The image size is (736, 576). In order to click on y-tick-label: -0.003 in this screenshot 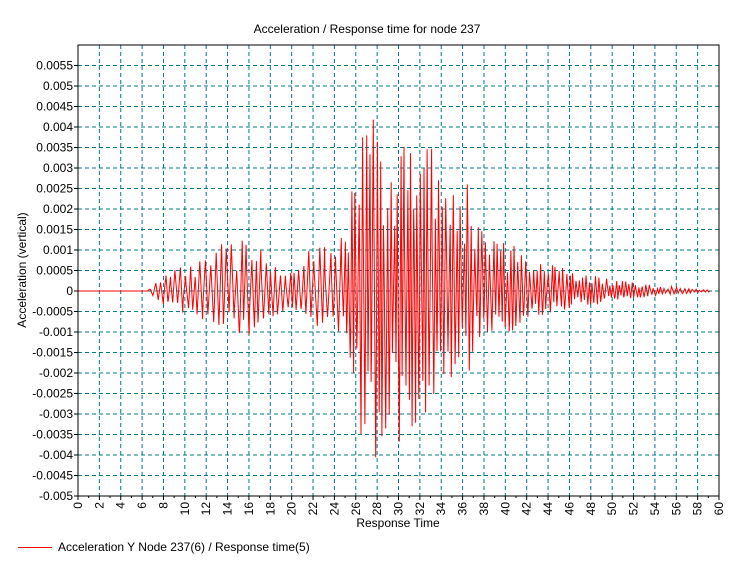, I will do `click(56, 414)`.